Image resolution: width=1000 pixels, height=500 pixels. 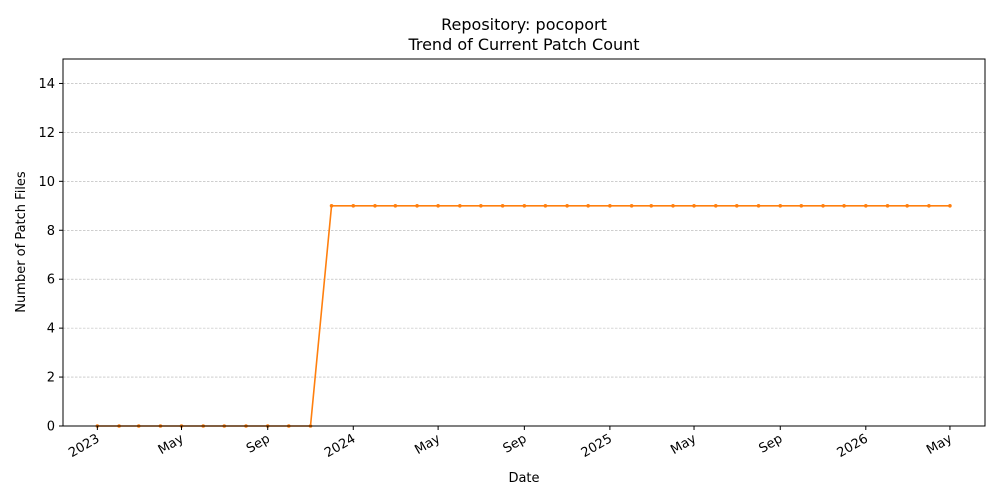 I want to click on y-tick-label: 2, so click(x=51, y=378).